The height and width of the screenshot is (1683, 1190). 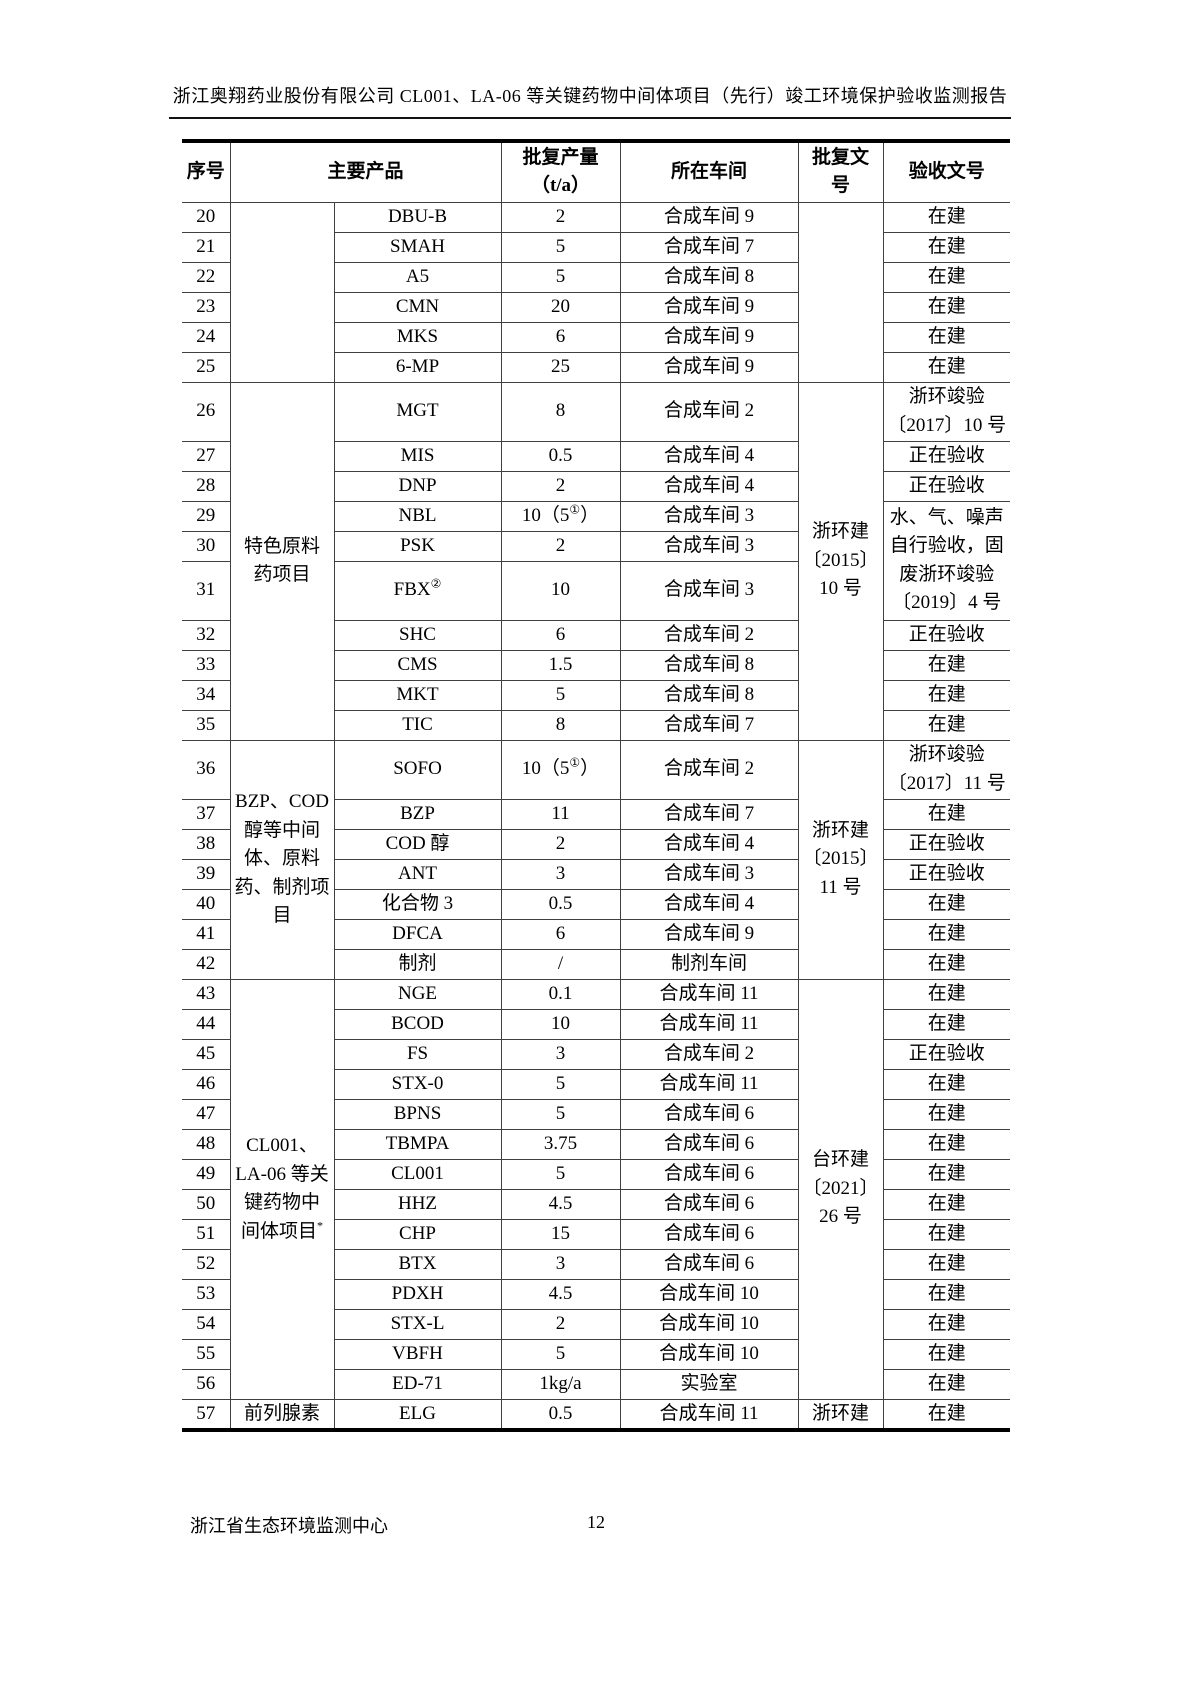 I want to click on cell-product: MIS, so click(x=417, y=456).